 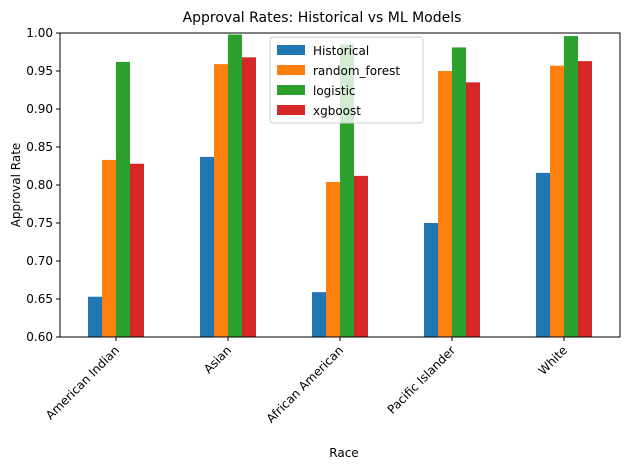 What do you see at coordinates (571, 186) in the screenshot?
I see `bar-logistic-white` at bounding box center [571, 186].